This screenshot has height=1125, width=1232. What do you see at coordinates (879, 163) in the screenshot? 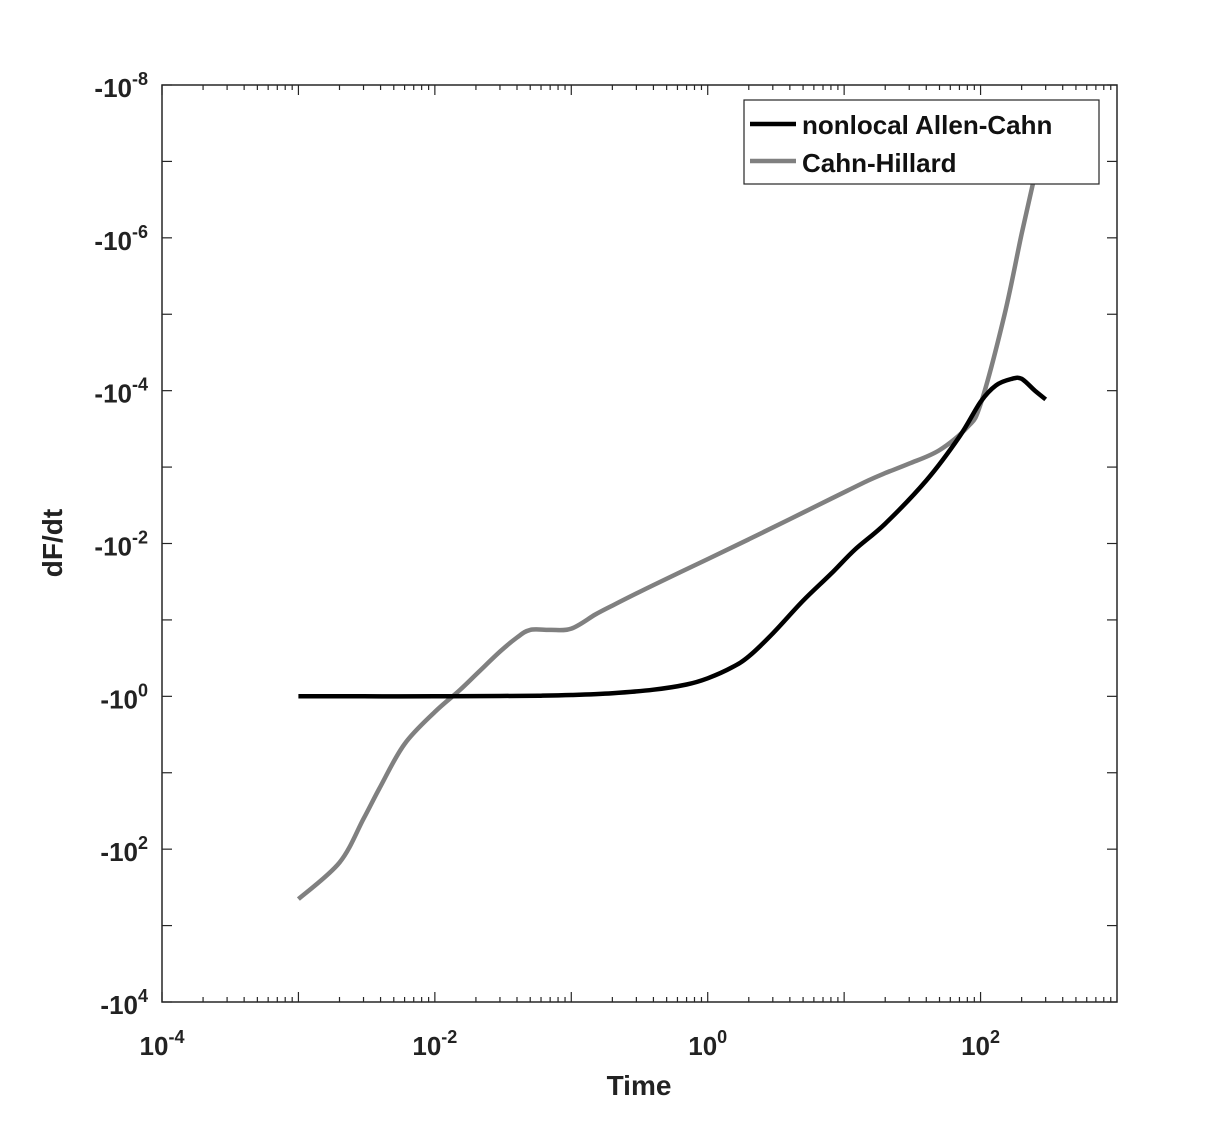
I see `legend-label-cahn-hillard: Cahn-Hillard` at bounding box center [879, 163].